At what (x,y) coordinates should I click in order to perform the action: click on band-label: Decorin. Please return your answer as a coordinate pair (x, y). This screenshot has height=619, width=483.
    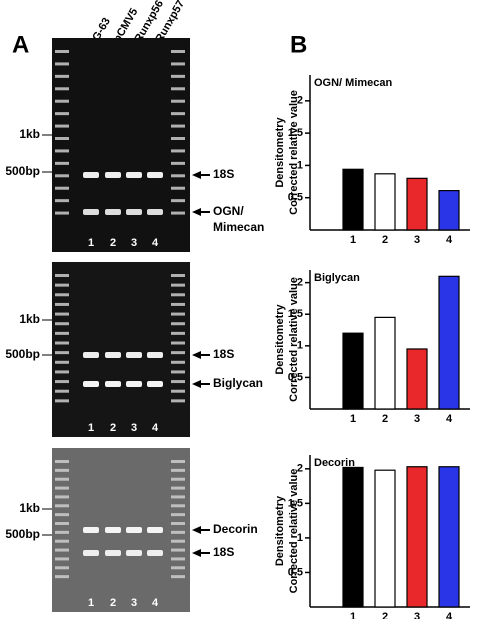
    Looking at the image, I should click on (235, 529).